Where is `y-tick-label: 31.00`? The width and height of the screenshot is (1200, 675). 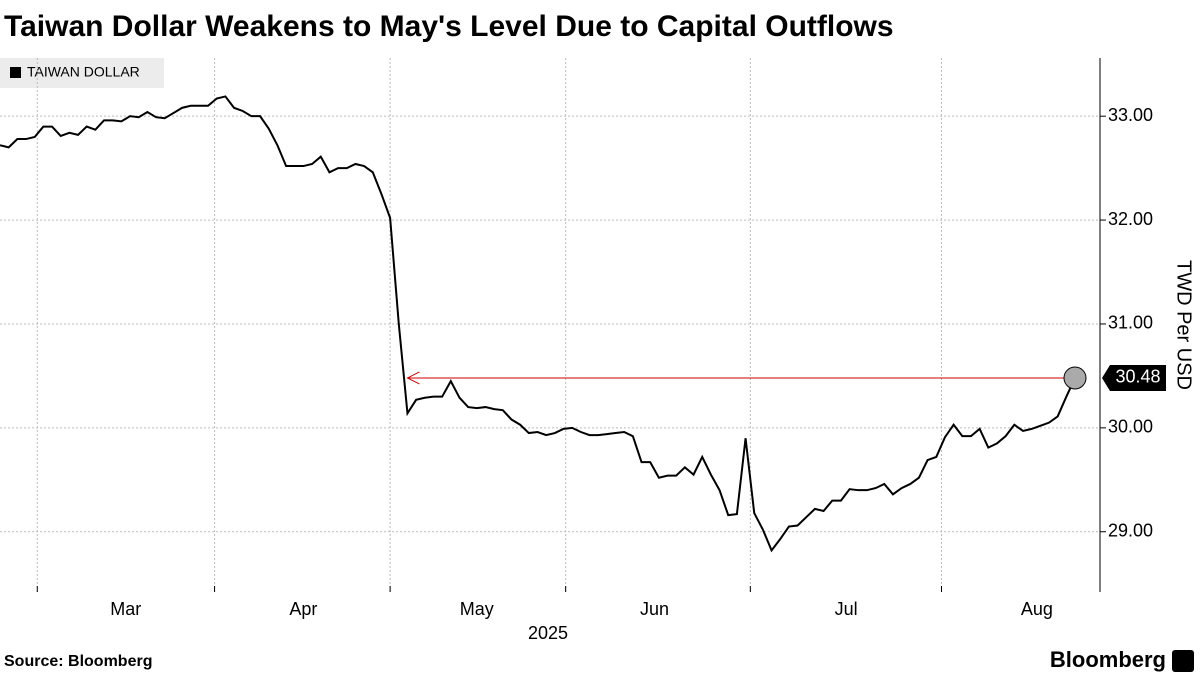 y-tick-label: 31.00 is located at coordinates (1130, 323).